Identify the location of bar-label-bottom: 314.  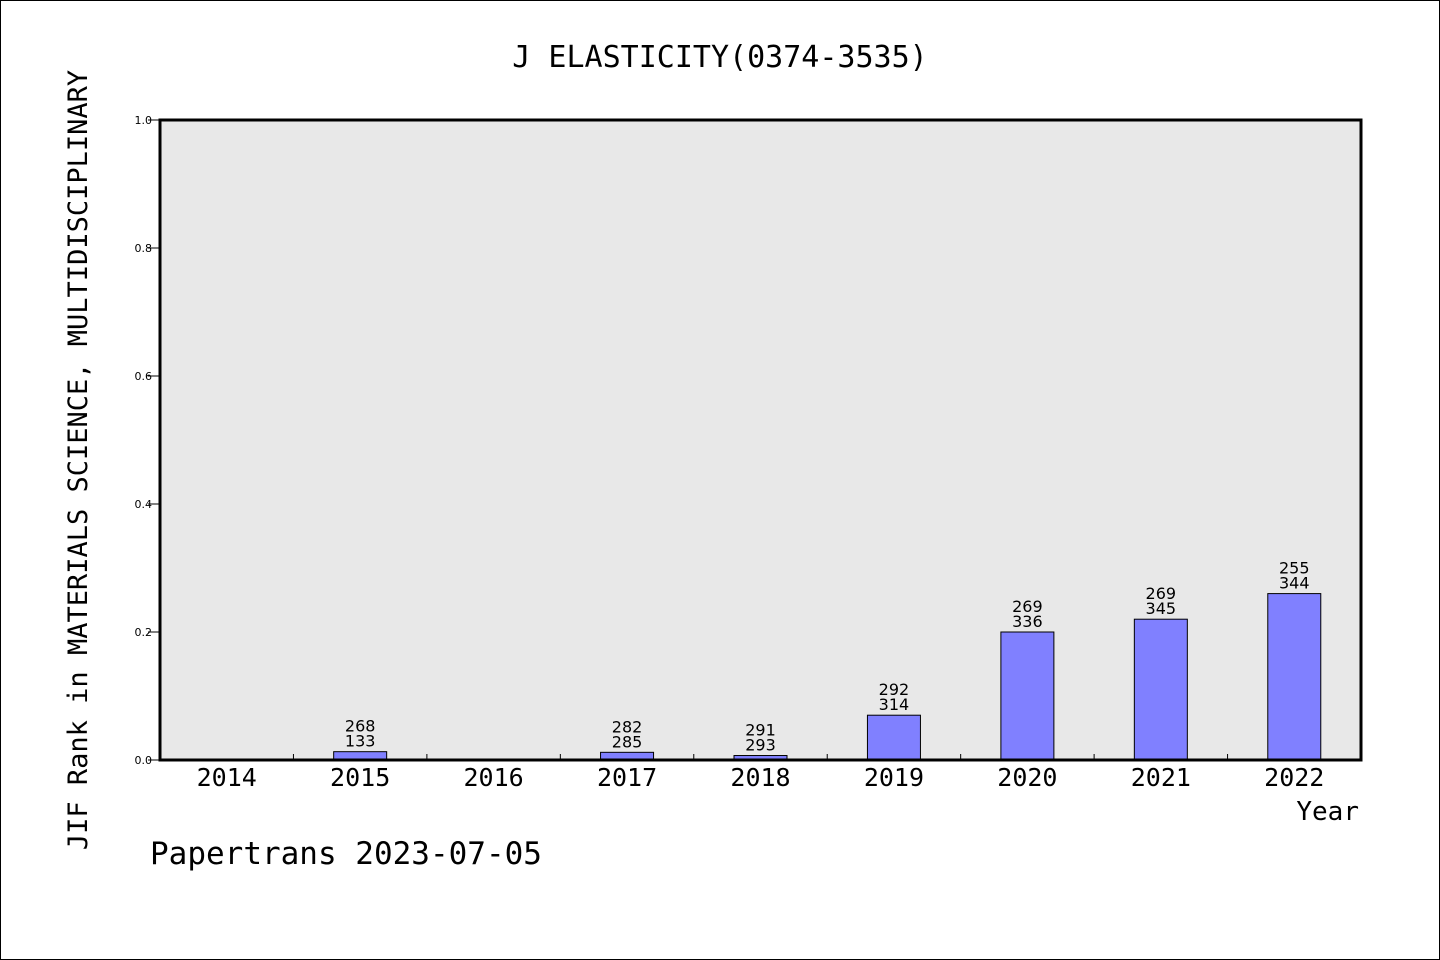
(894, 704).